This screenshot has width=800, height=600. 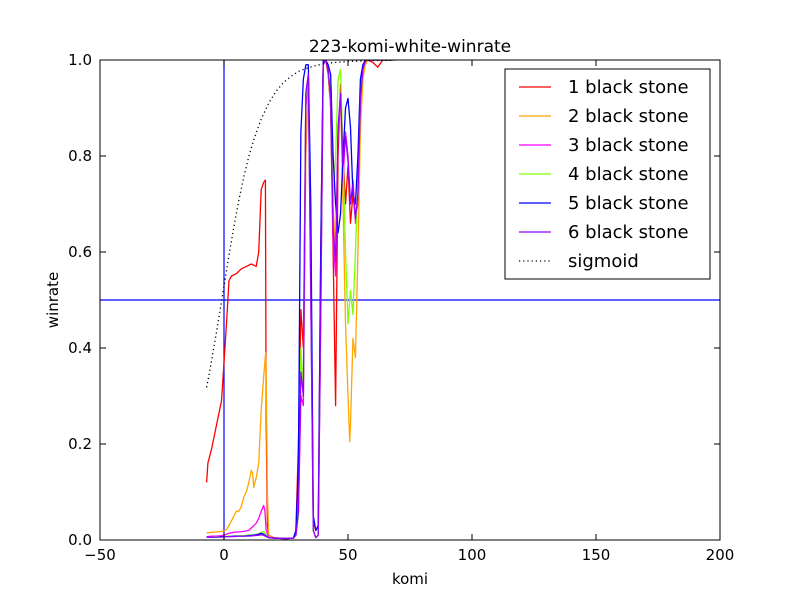 What do you see at coordinates (80, 348) in the screenshot?
I see `y-tick-label: 0.4` at bounding box center [80, 348].